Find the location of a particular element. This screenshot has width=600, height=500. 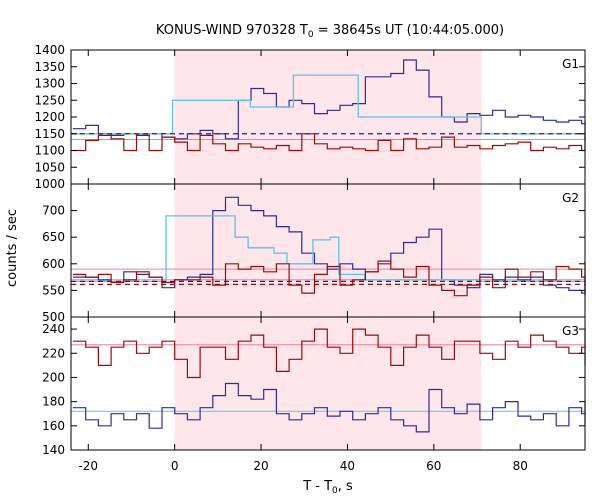

y-tick-label-g2: 650 is located at coordinates (53, 237).